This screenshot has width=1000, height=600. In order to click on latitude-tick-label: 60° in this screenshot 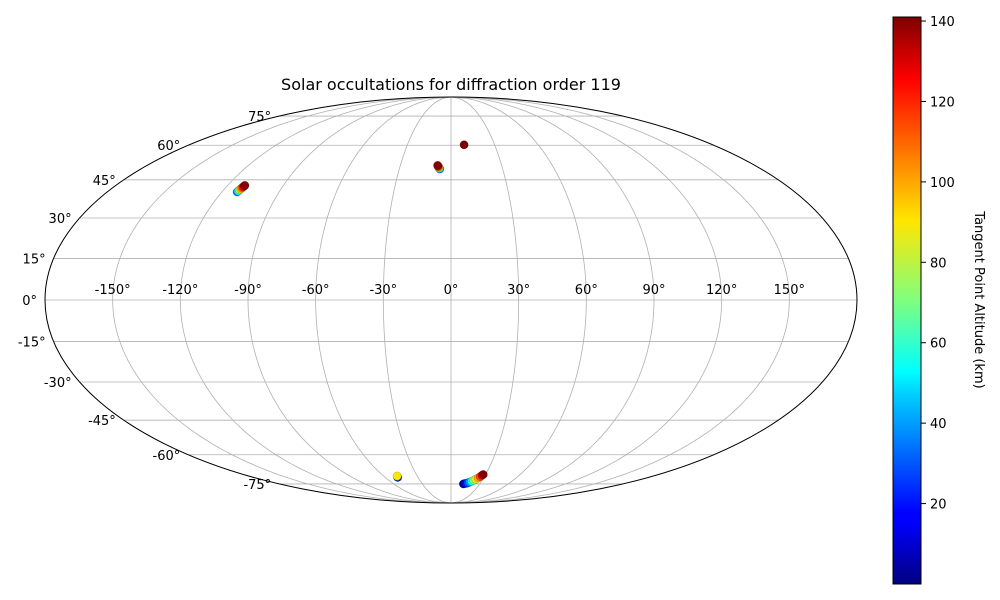, I will do `click(168, 146)`.